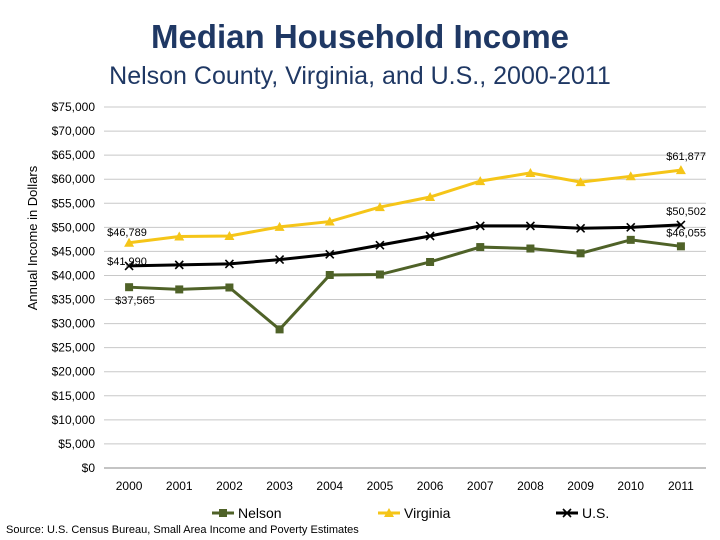  I want to click on legend-item-u-s: U.S., so click(582, 513).